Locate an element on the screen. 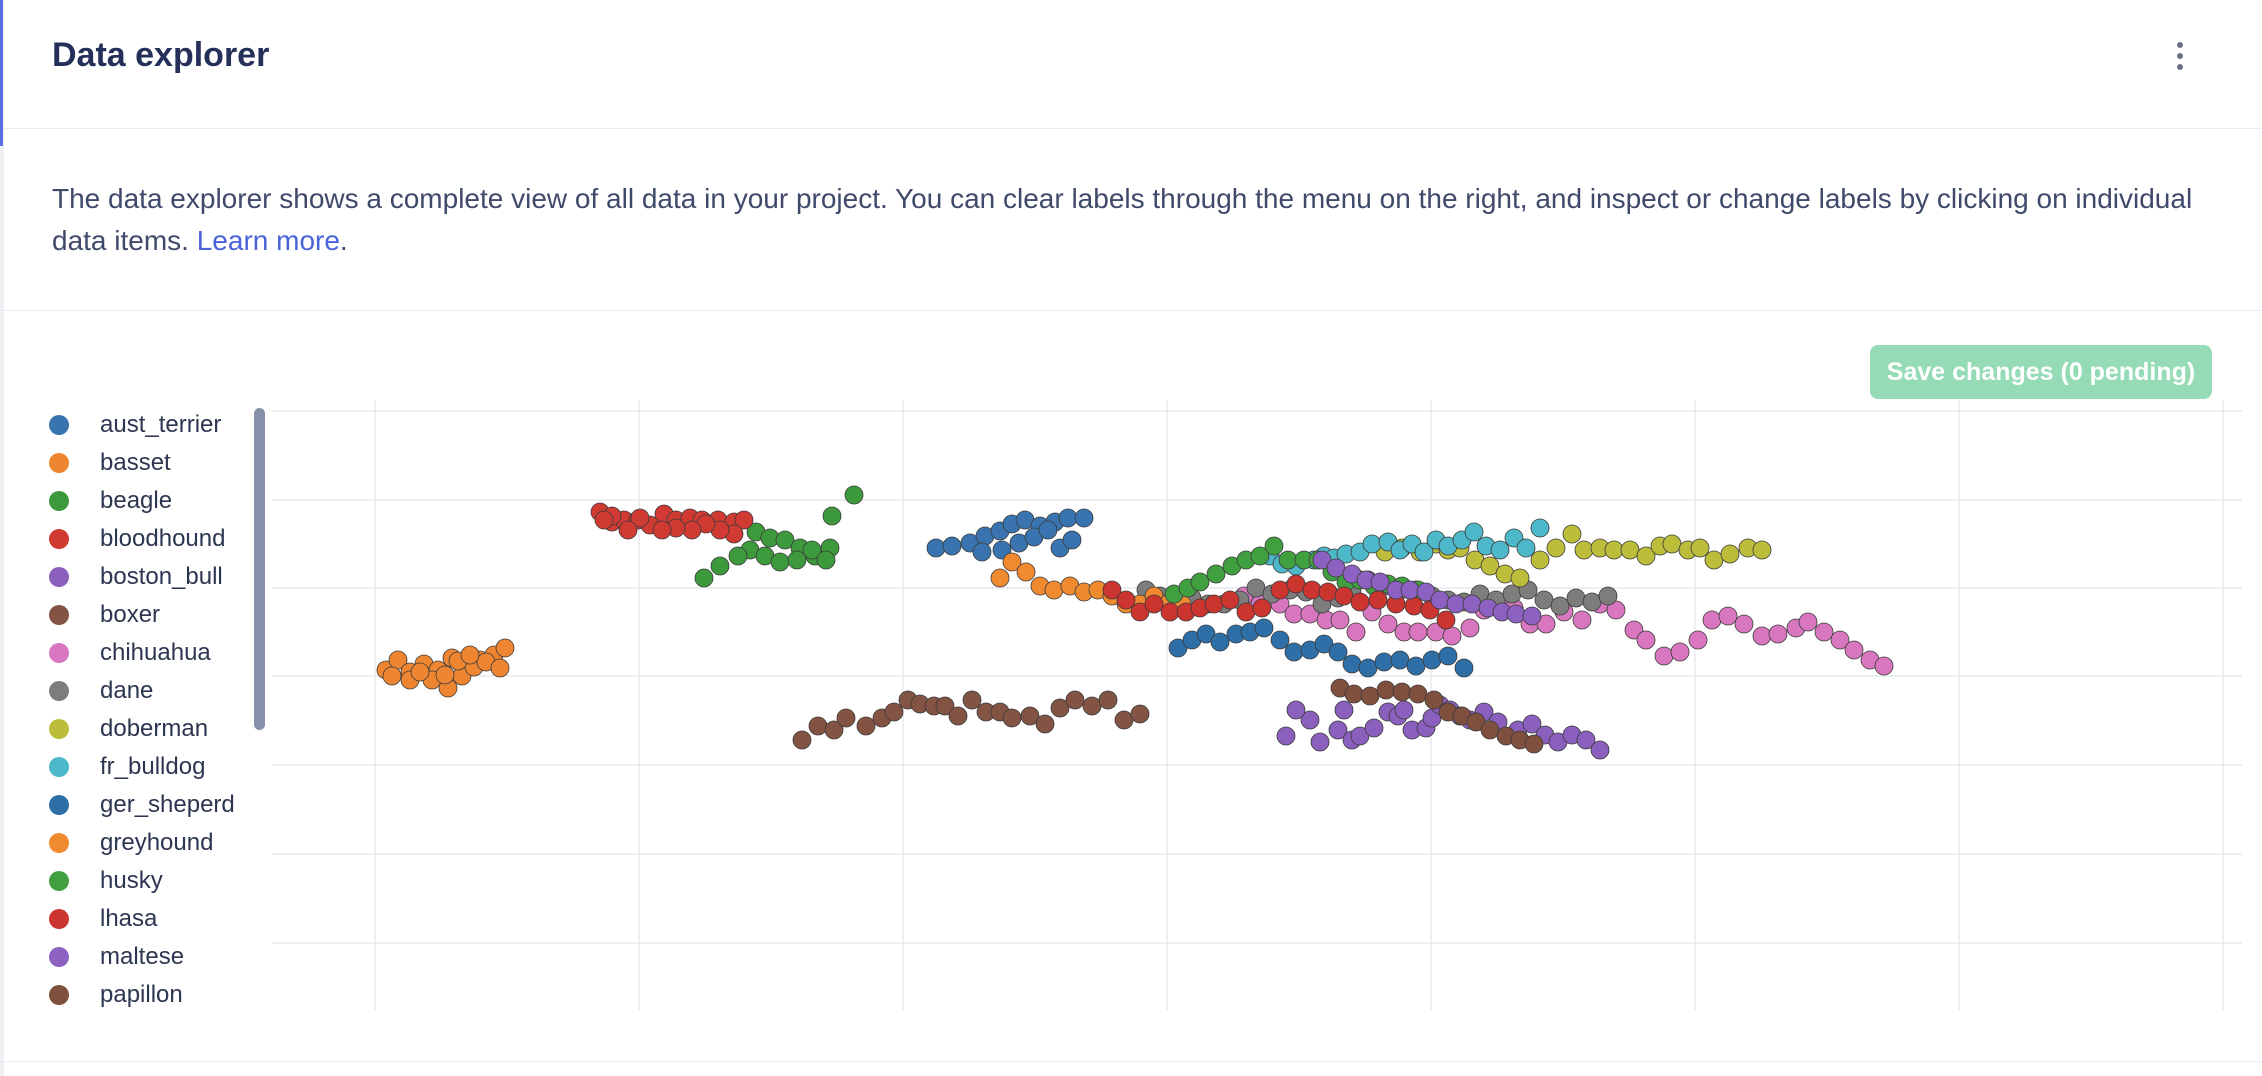 The width and height of the screenshot is (2262, 1076). legend-item-aust_terrier: aust_terrier is located at coordinates (133, 425).